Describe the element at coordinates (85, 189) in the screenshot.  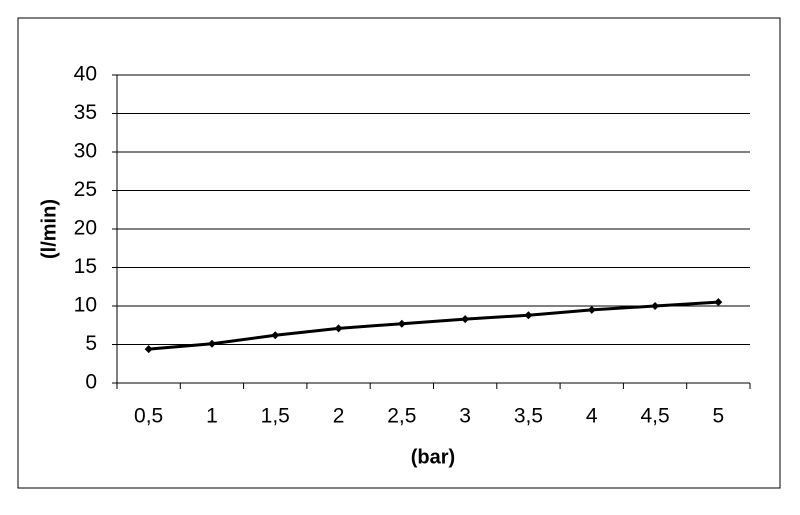
I see `y-tick-label: 25` at that location.